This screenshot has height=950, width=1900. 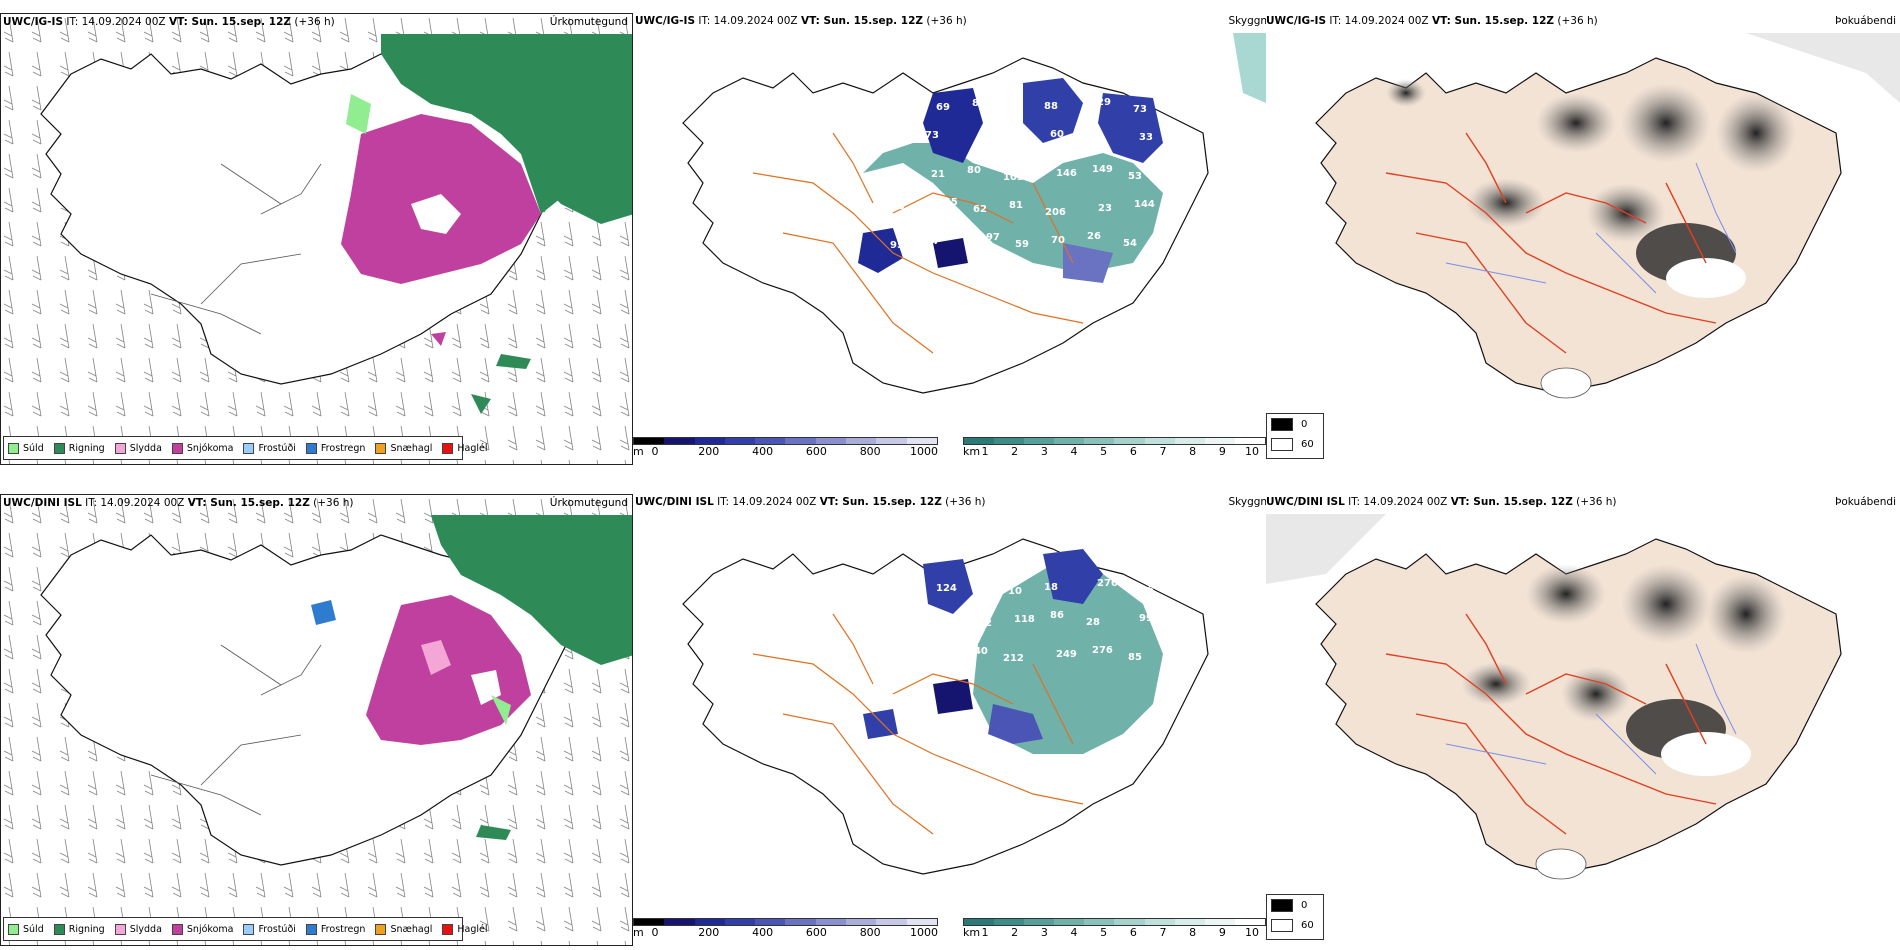 I want to click on colorbar-tick: 10, so click(x=1252, y=932).